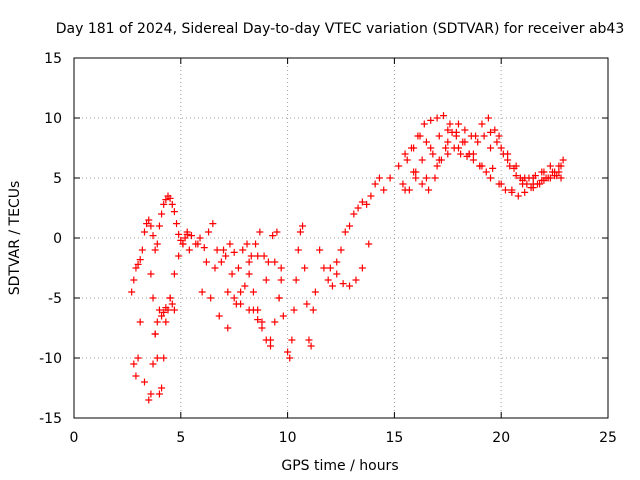  I want to click on y-tick-label: -15, so click(50, 419).